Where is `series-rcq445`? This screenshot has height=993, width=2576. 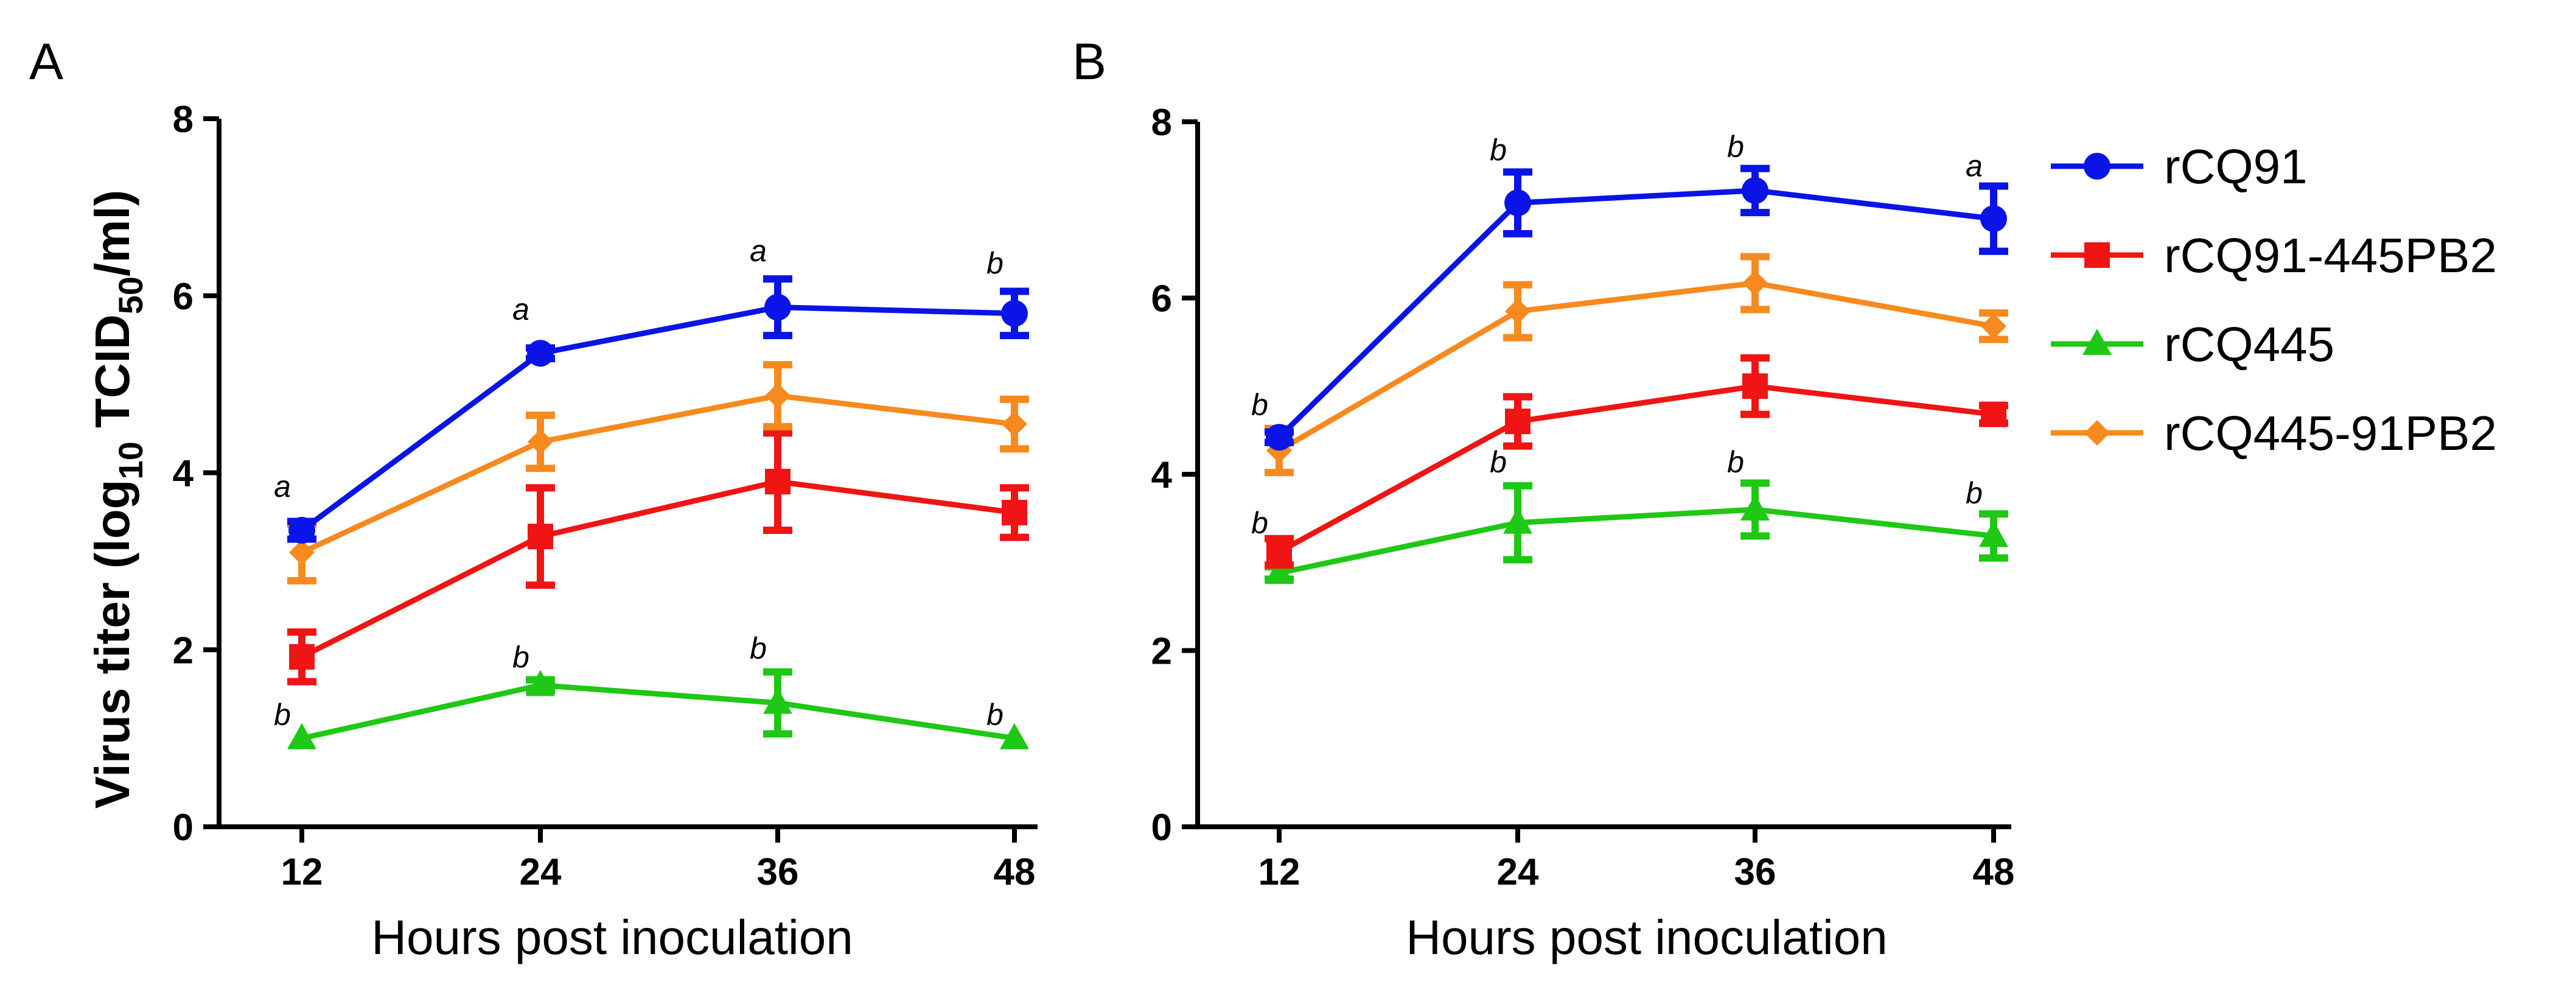
series-rcq445 is located at coordinates (658, 708).